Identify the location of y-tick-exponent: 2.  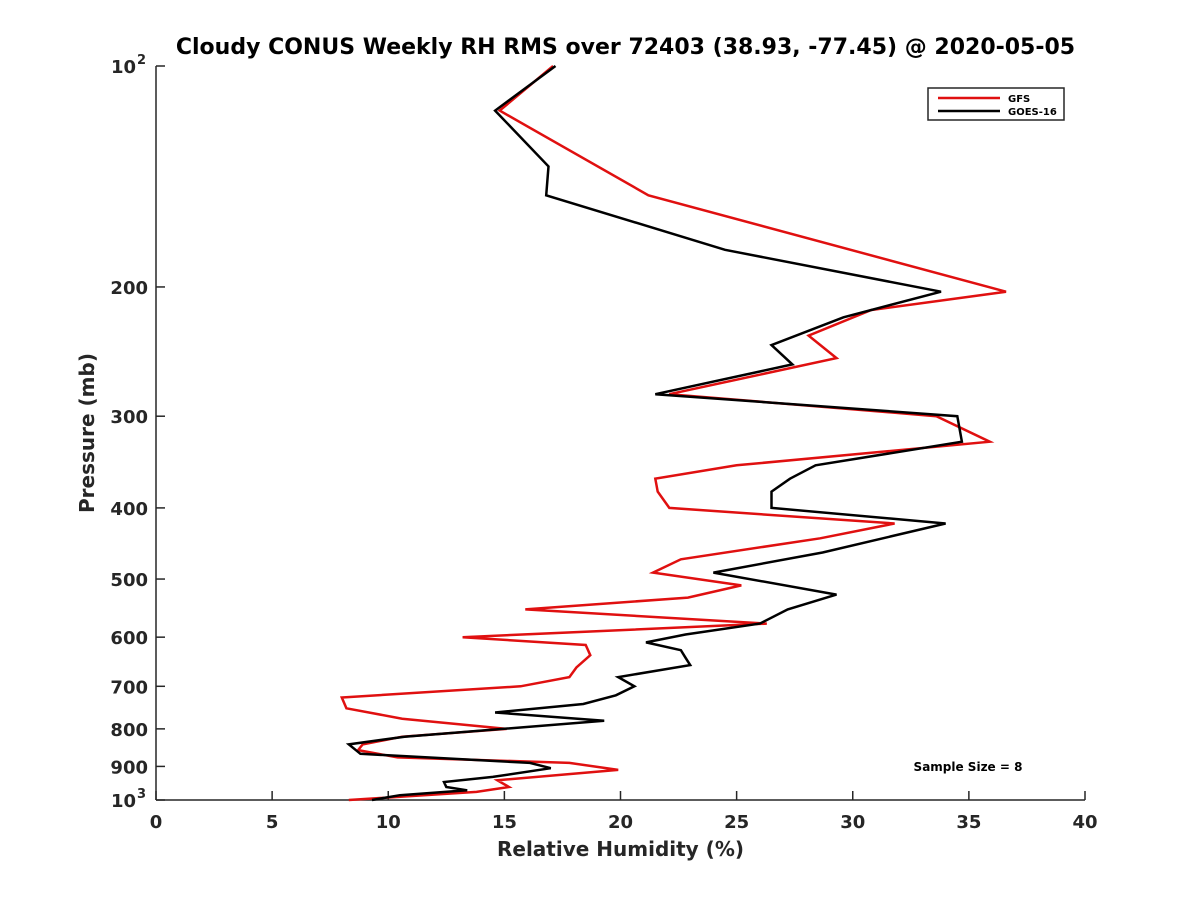
(141, 60).